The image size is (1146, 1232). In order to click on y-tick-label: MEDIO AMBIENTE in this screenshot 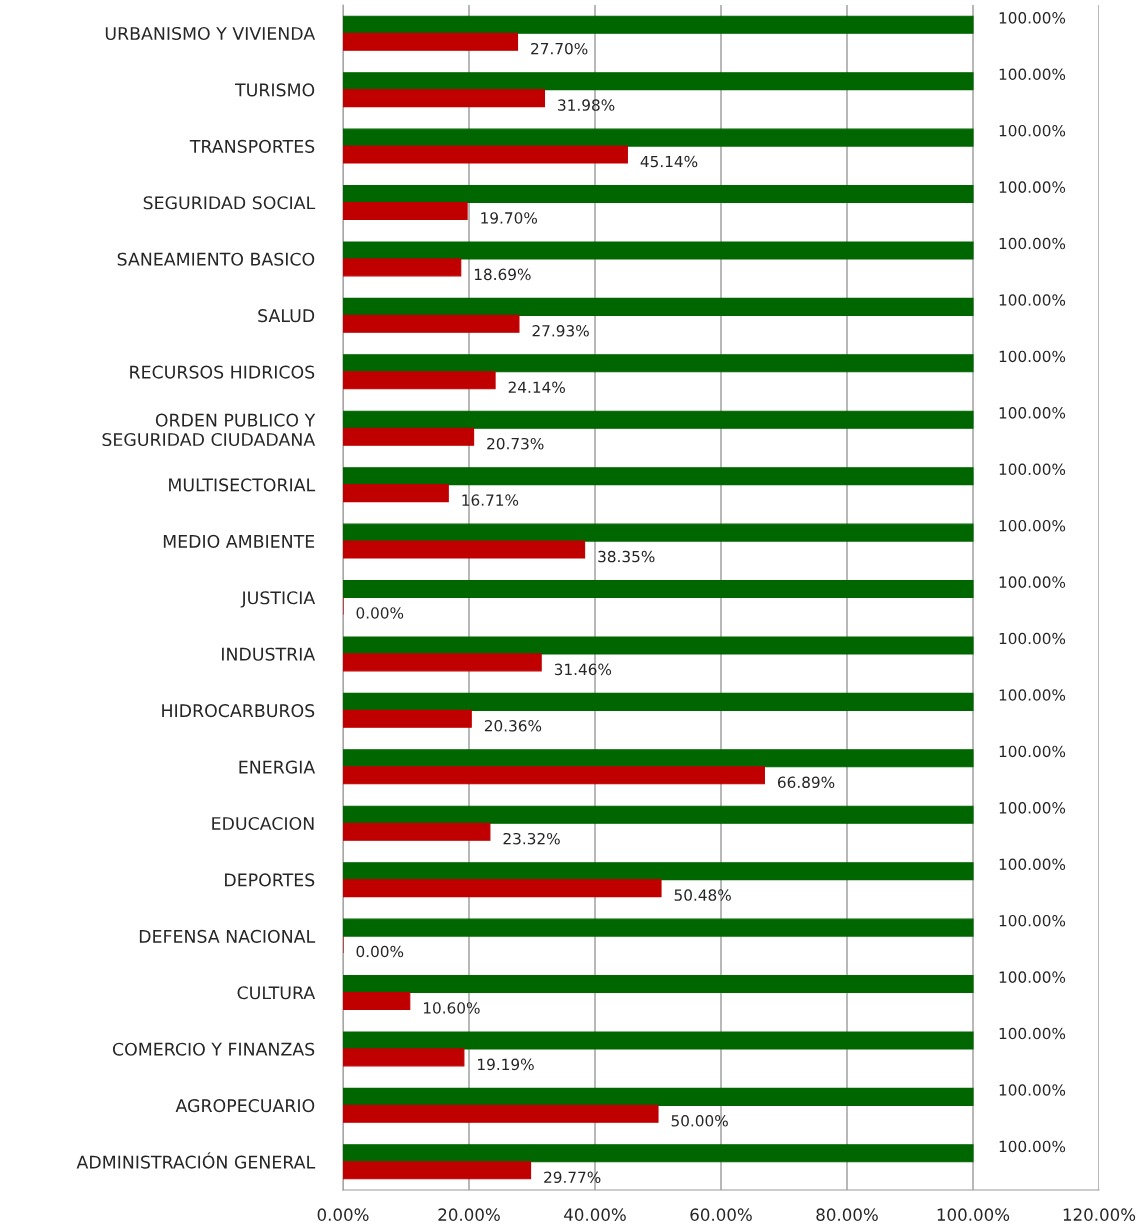, I will do `click(239, 541)`.